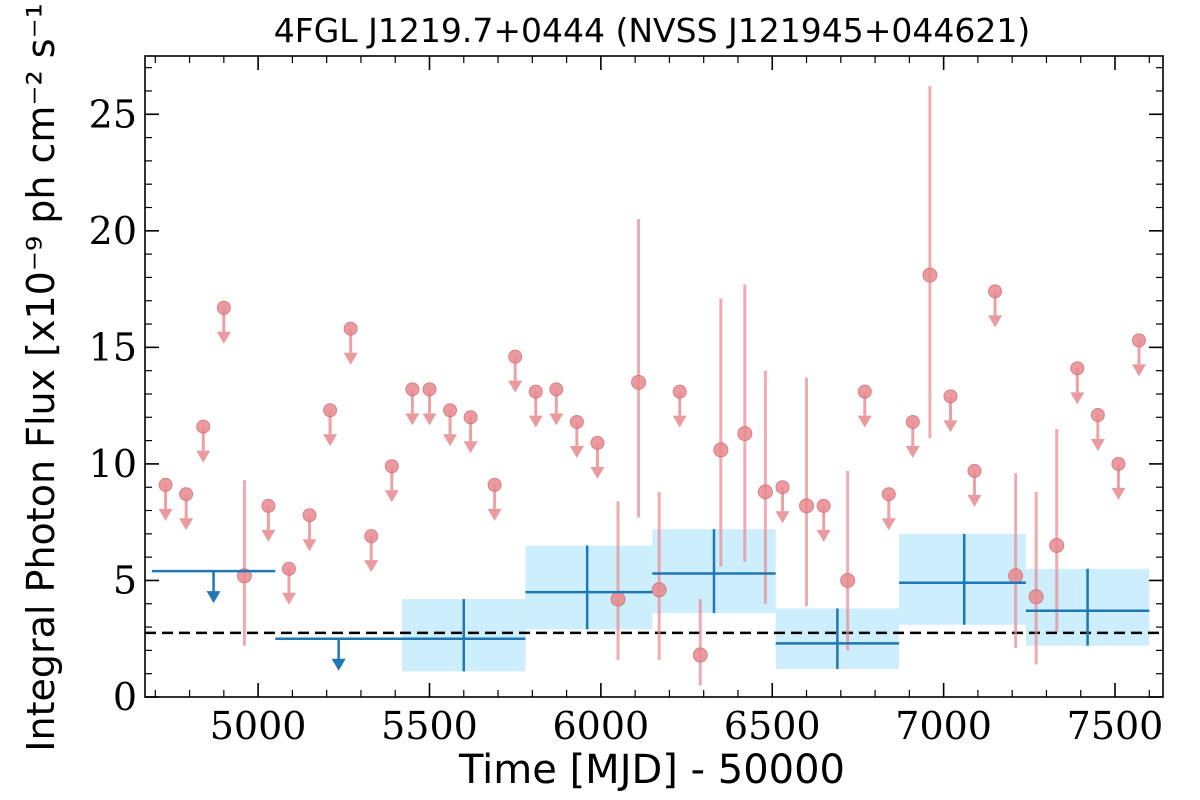 This screenshot has width=1200, height=800. I want to click on x-tick-label: 6500, so click(772, 726).